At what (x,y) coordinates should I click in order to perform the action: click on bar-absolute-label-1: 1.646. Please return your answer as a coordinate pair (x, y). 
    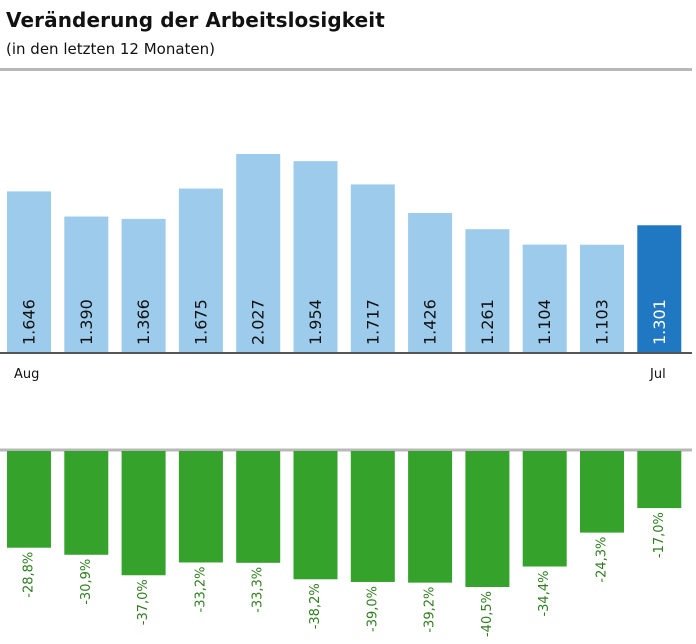
    Looking at the image, I should click on (29, 322).